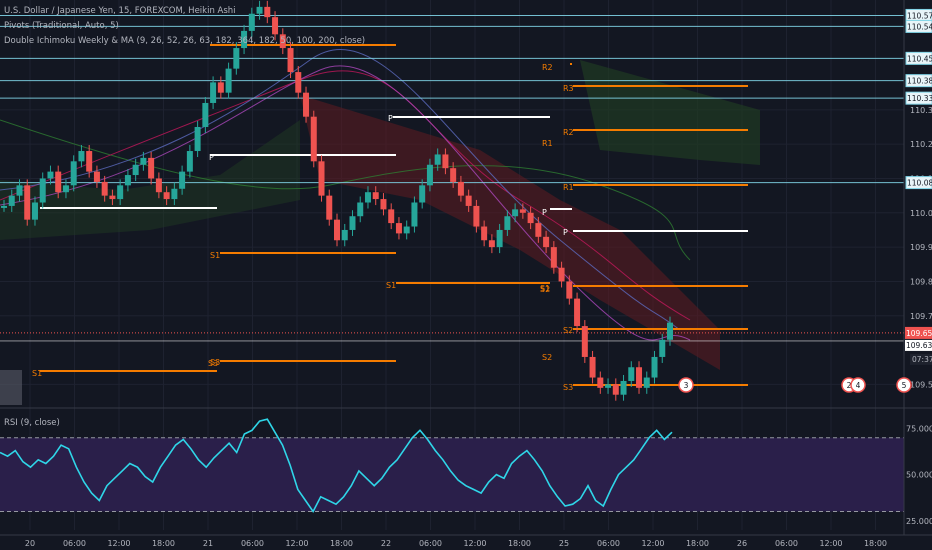 This screenshot has height=550, width=932. What do you see at coordinates (150, 180) in the screenshot?
I see `green-cloud-left` at bounding box center [150, 180].